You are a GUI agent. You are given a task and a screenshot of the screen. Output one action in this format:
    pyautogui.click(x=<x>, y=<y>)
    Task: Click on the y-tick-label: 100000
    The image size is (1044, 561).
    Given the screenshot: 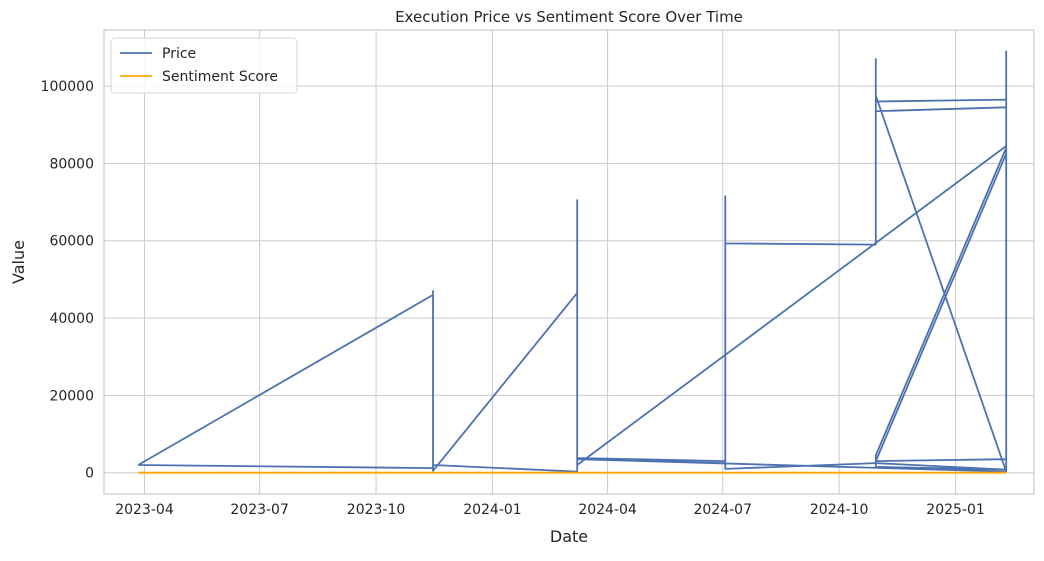 What is the action you would take?
    pyautogui.click(x=67, y=87)
    